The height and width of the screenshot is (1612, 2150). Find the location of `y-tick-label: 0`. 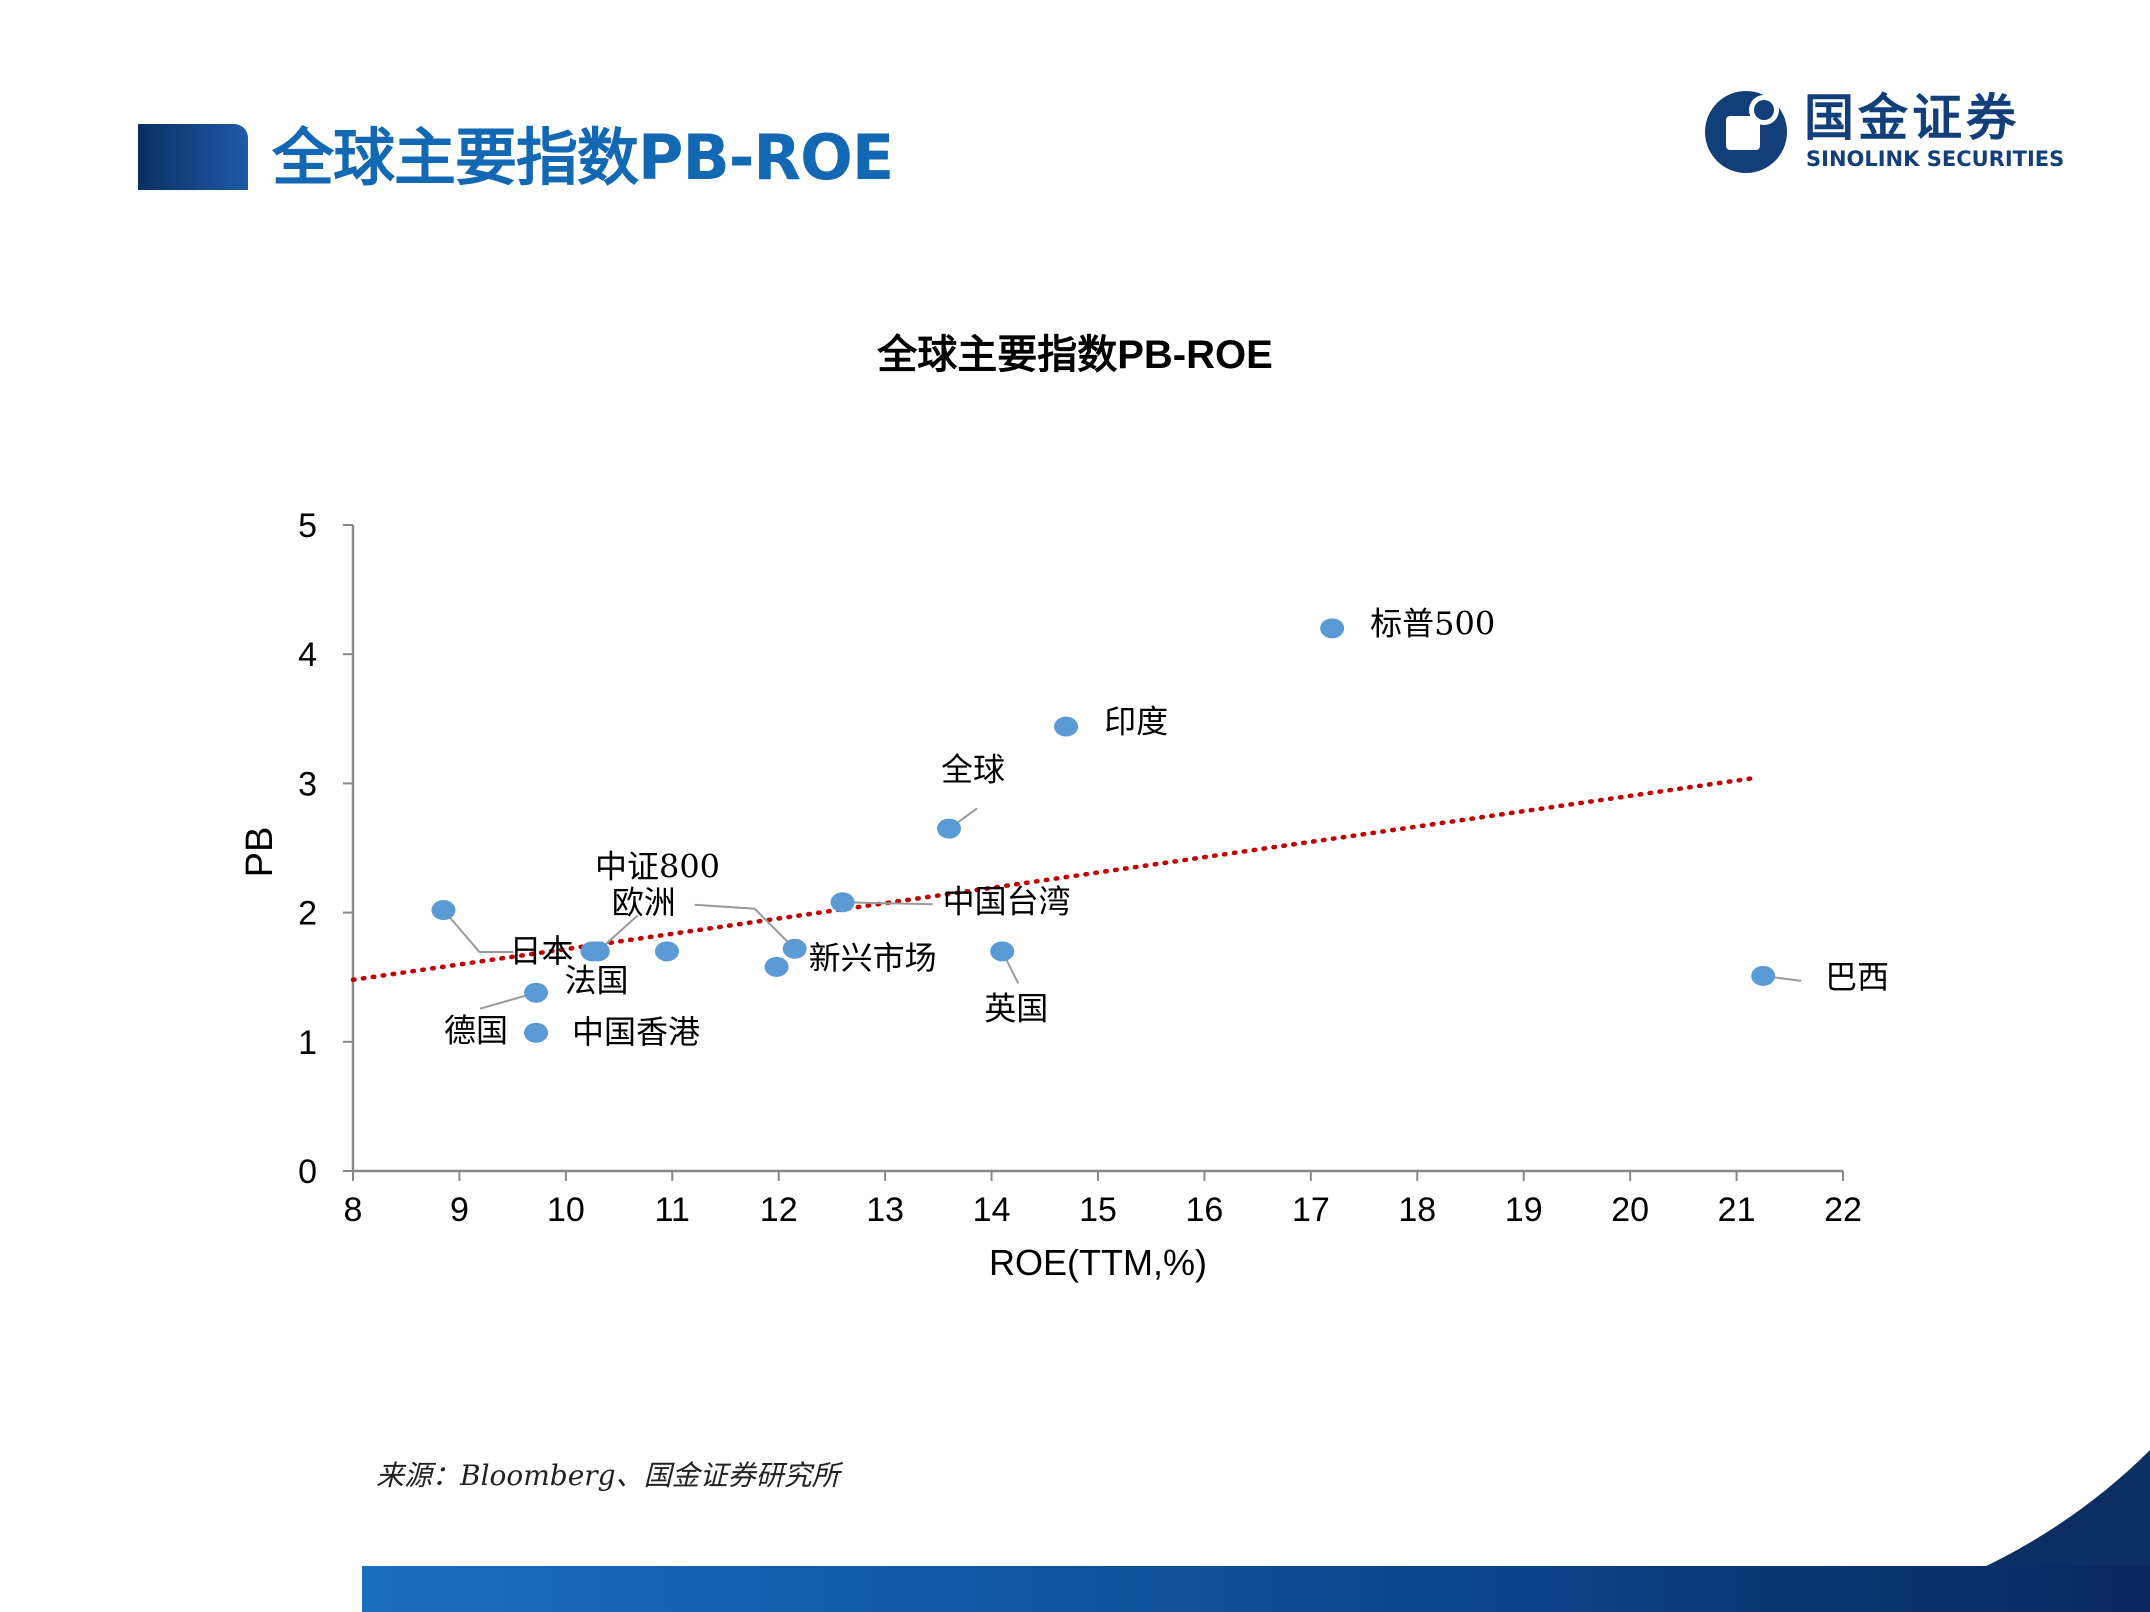

y-tick-label: 0 is located at coordinates (307, 1172).